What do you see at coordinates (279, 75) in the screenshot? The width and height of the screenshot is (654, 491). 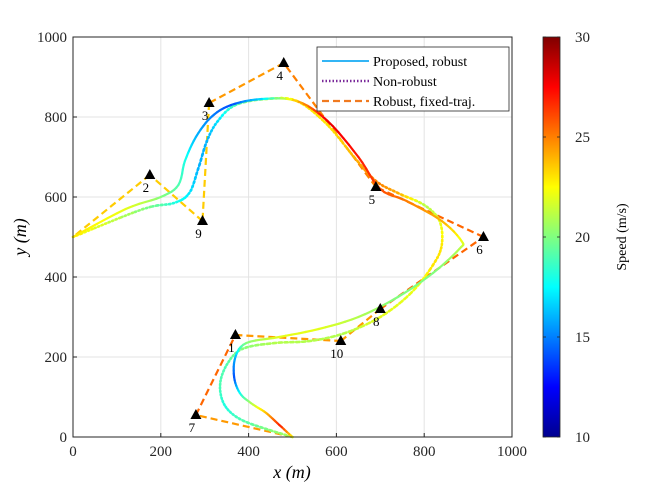 I see `waypoint-label: 4` at bounding box center [279, 75].